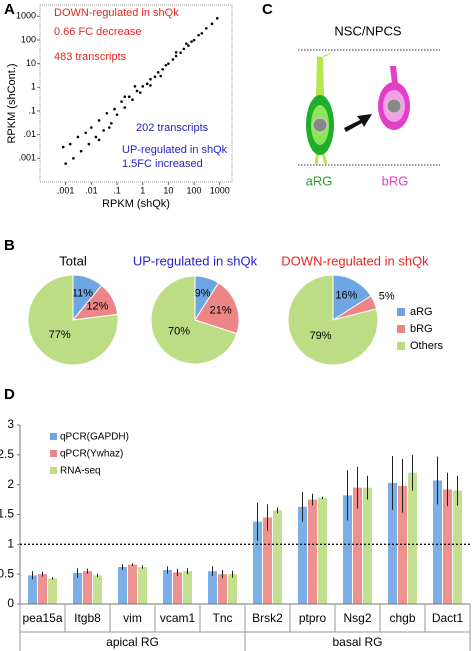 This screenshot has width=474, height=651. What do you see at coordinates (9, 245) in the screenshot?
I see `panel-label: B` at bounding box center [9, 245].